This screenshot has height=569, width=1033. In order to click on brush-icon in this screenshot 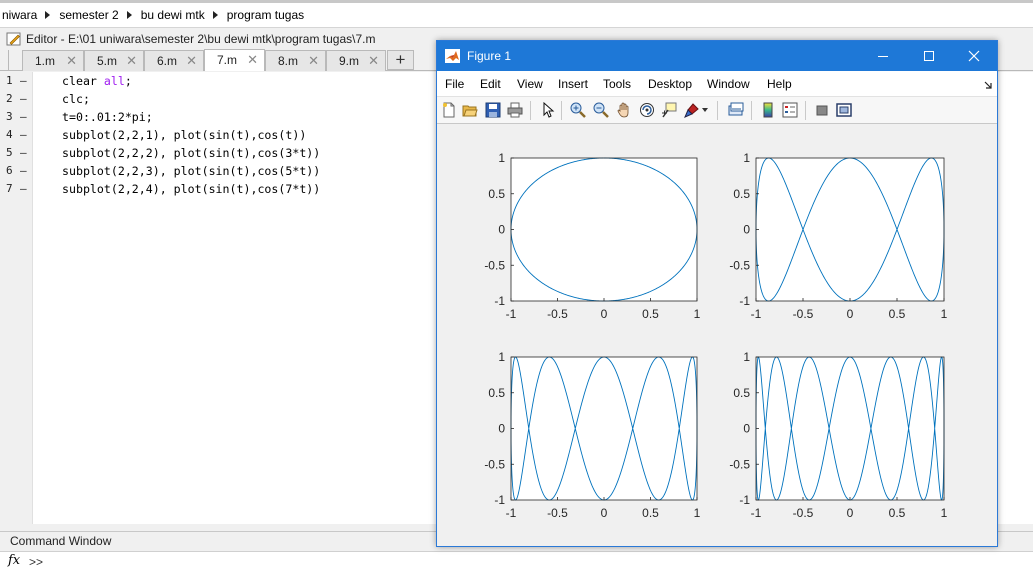, I will do `click(692, 110)`.